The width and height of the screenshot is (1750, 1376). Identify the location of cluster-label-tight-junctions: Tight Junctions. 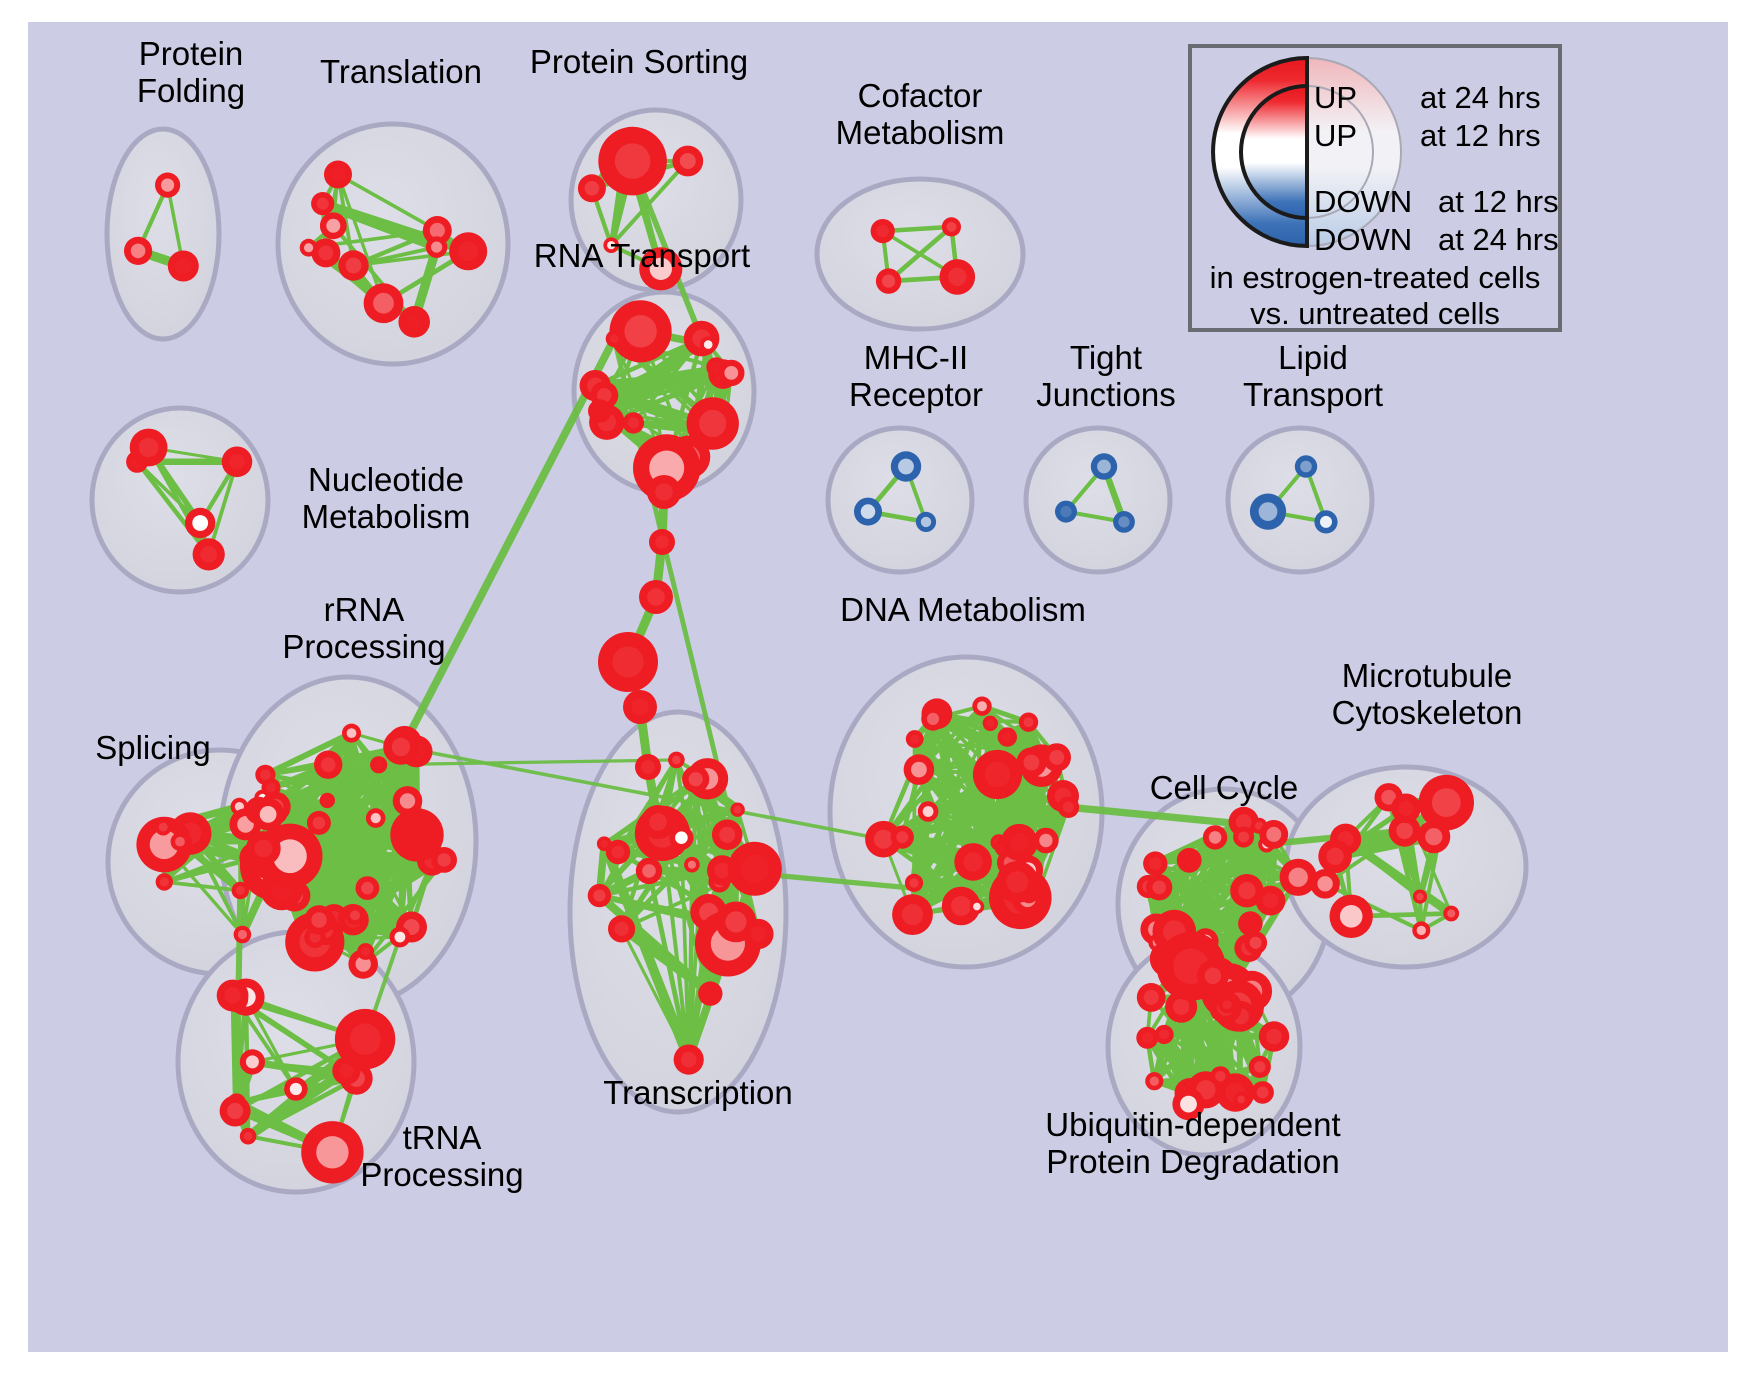
(1106, 376).